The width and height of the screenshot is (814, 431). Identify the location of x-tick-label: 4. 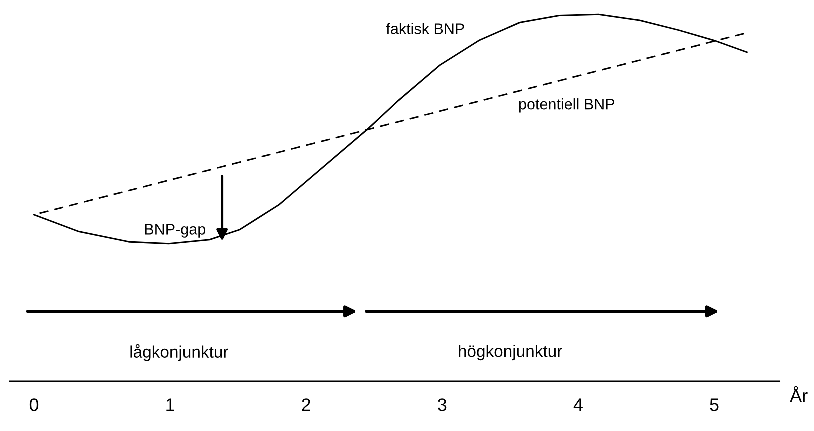
(578, 405).